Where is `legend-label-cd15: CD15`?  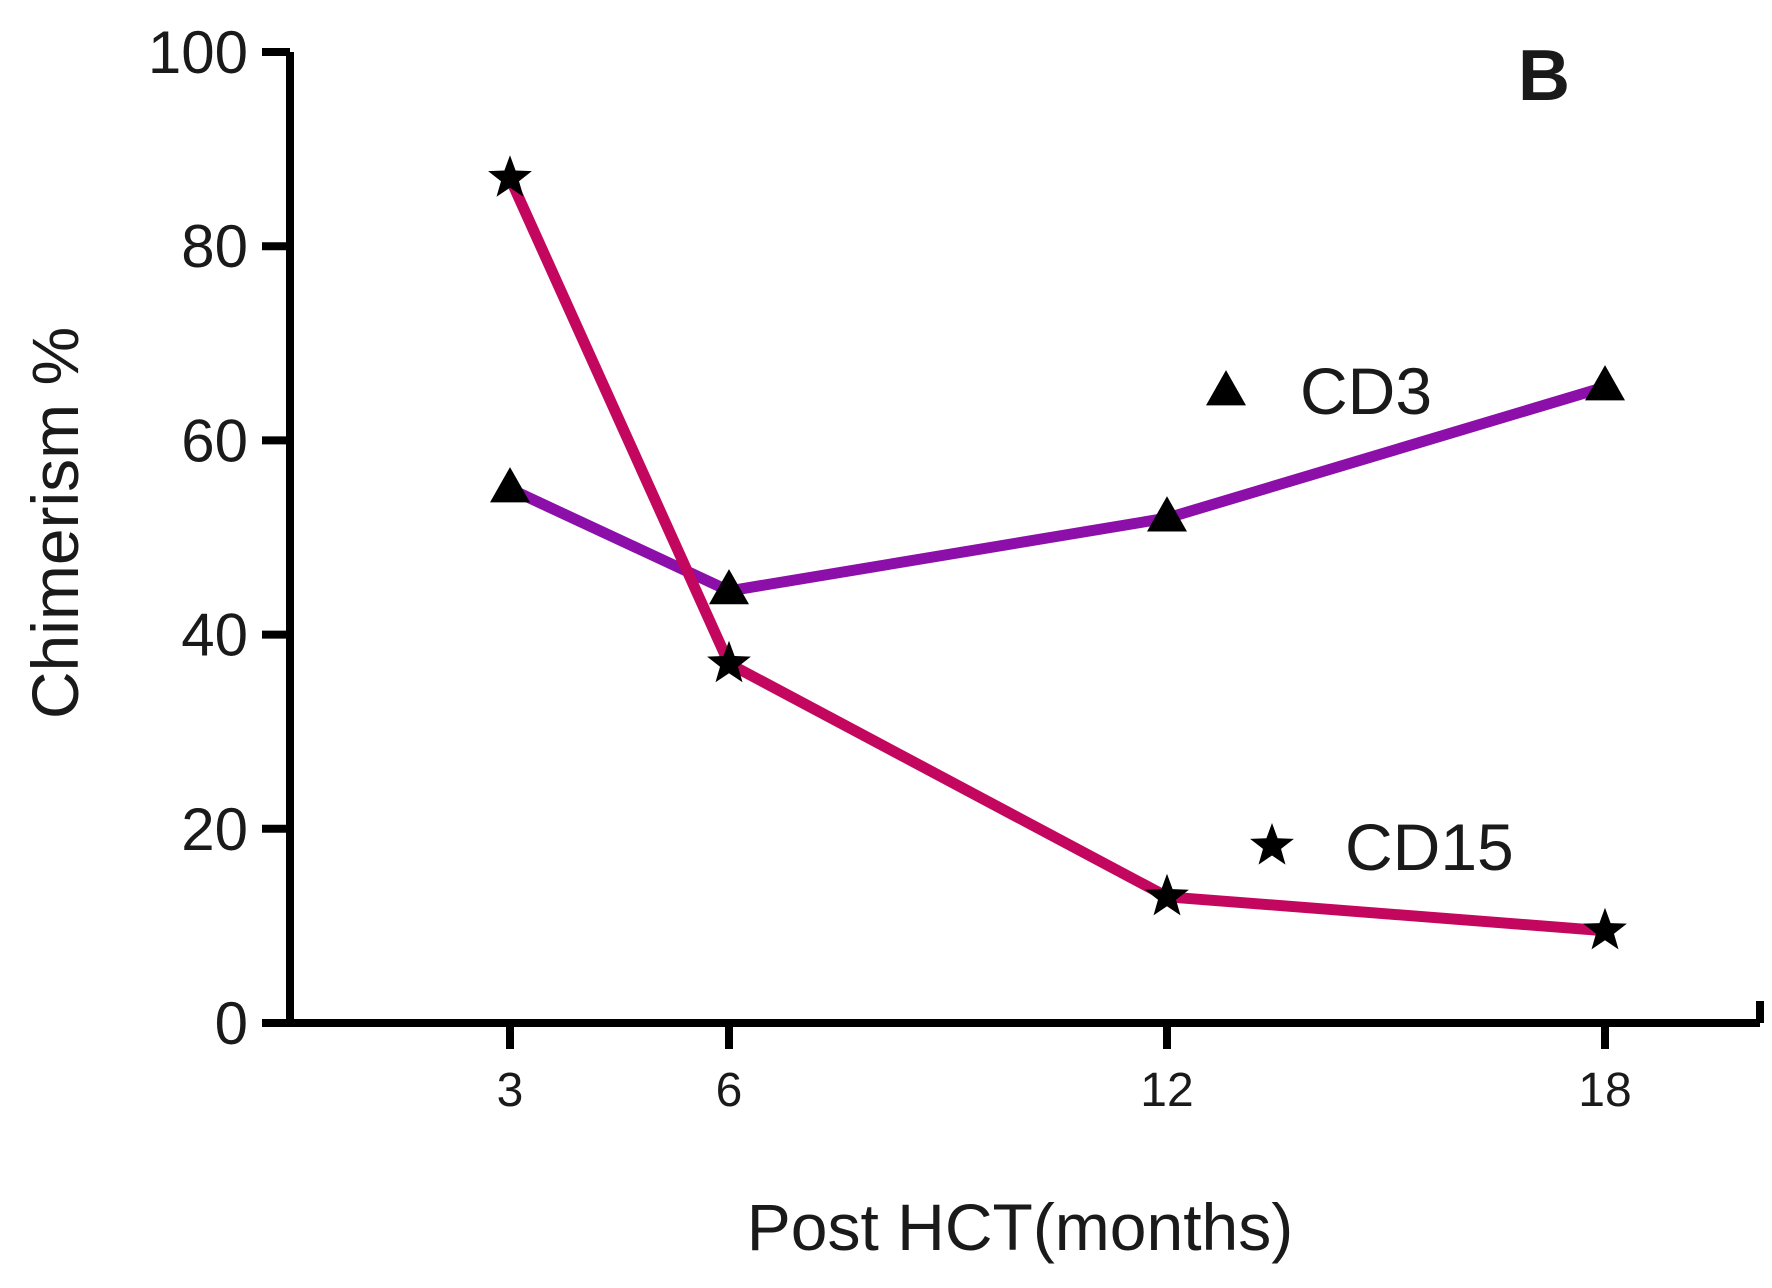
legend-label-cd15: CD15 is located at coordinates (1429, 847).